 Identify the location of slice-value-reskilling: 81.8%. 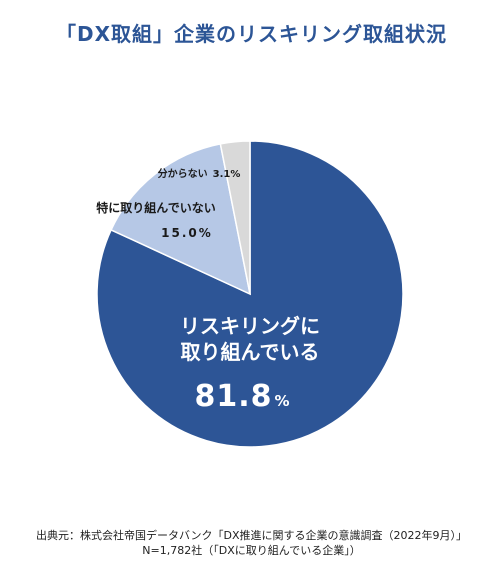
(241, 396).